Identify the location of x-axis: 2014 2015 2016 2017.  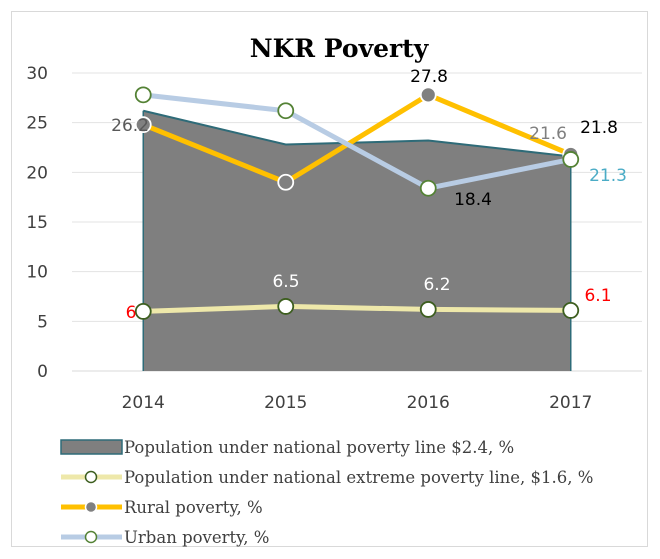
(357, 403).